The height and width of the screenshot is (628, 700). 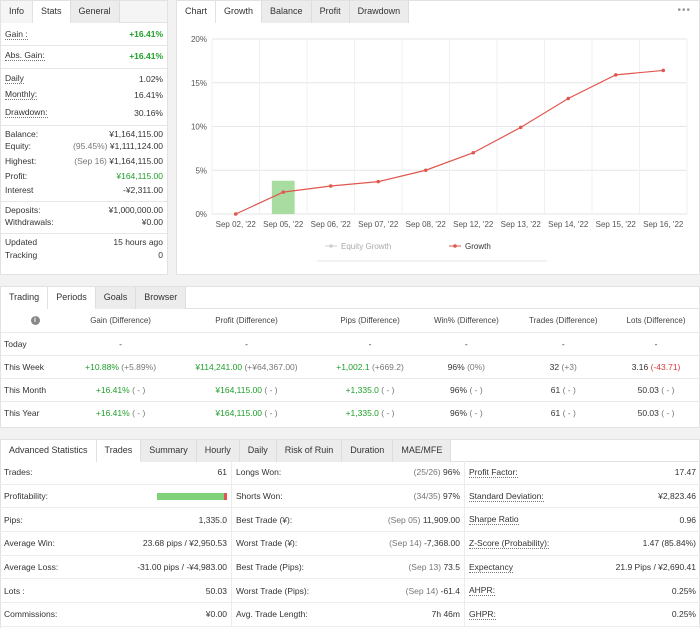 I want to click on y-tick-label: 0%, so click(x=201, y=214).